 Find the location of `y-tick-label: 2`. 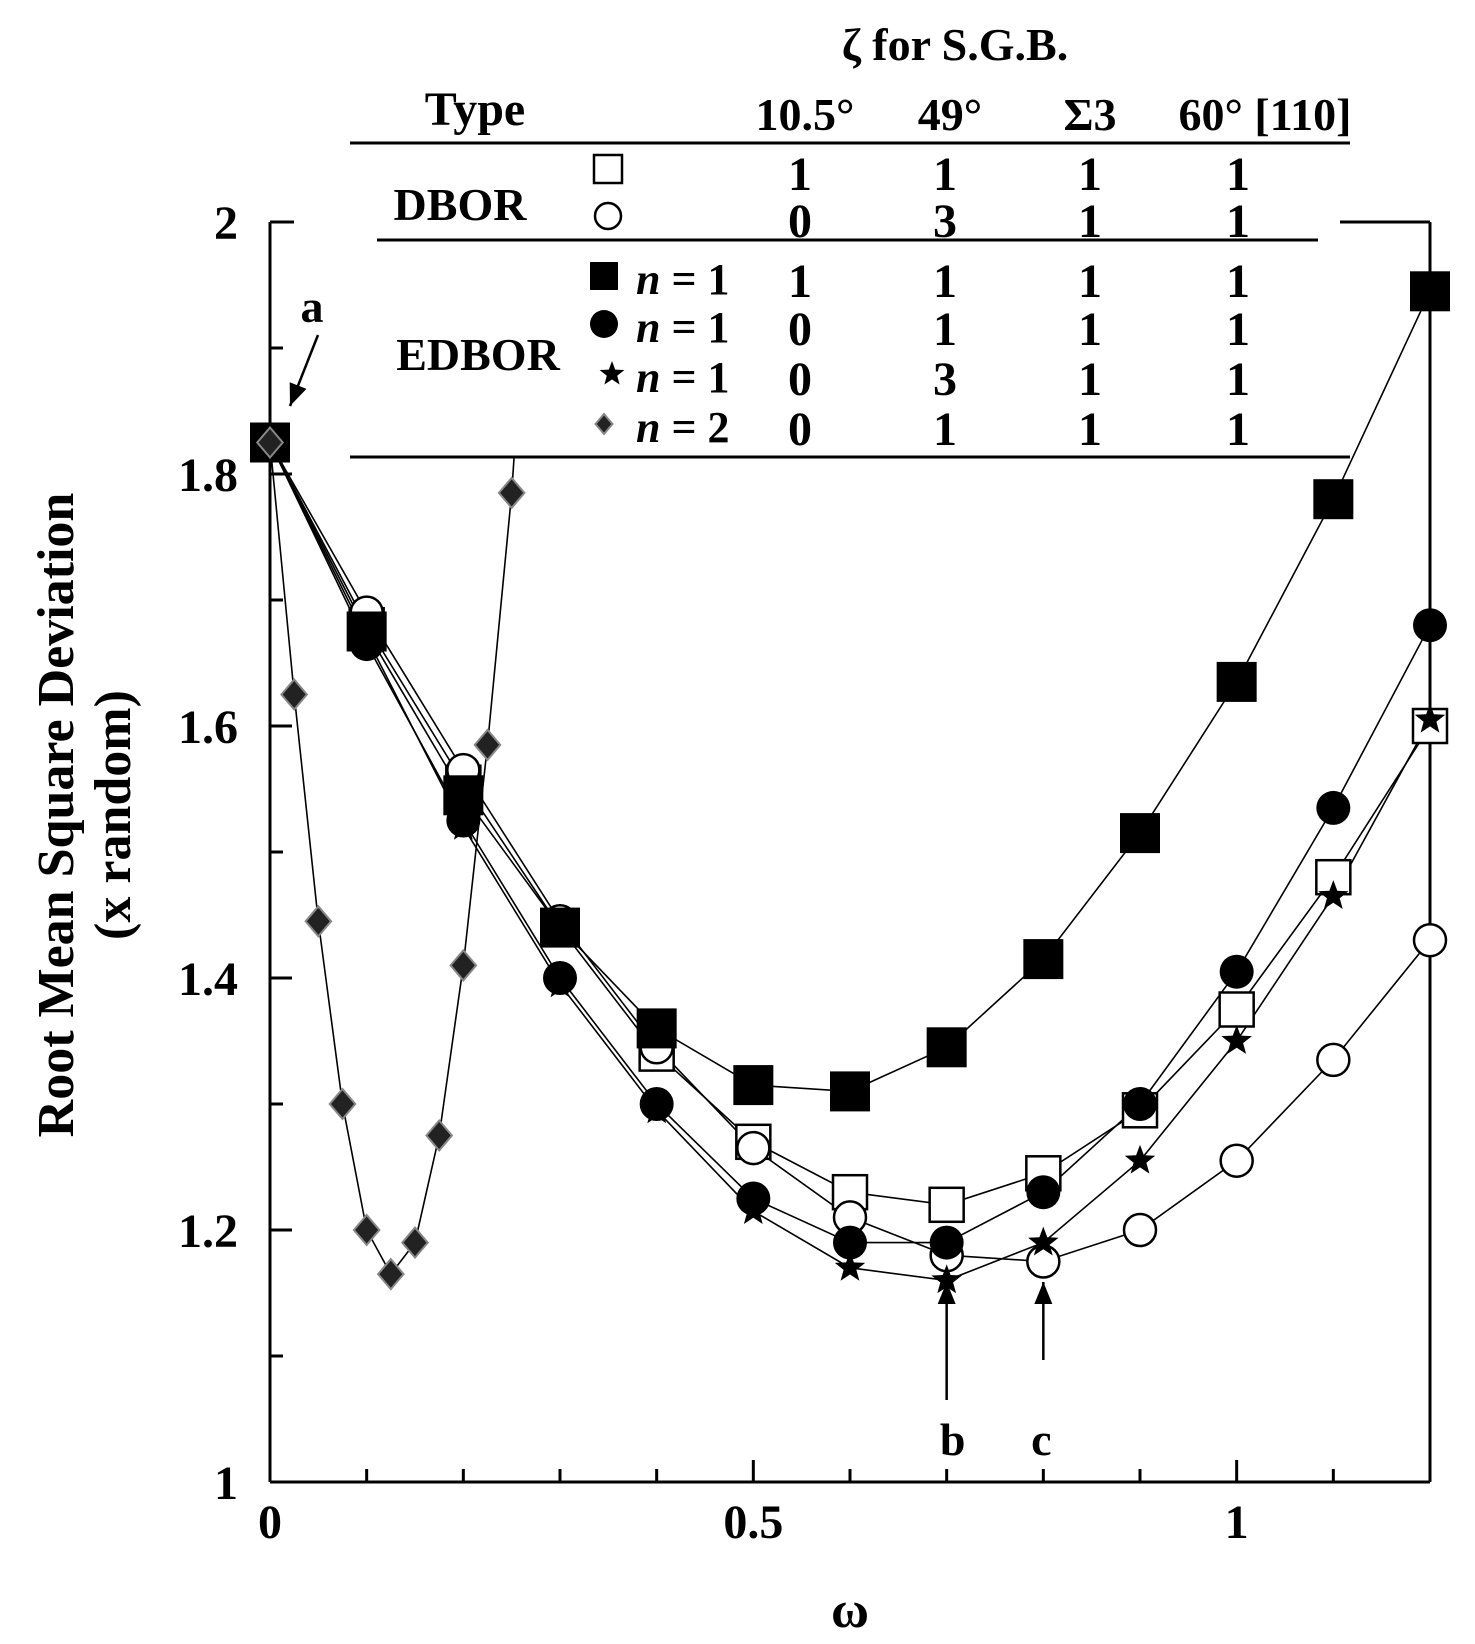

y-tick-label: 2 is located at coordinates (226, 223).